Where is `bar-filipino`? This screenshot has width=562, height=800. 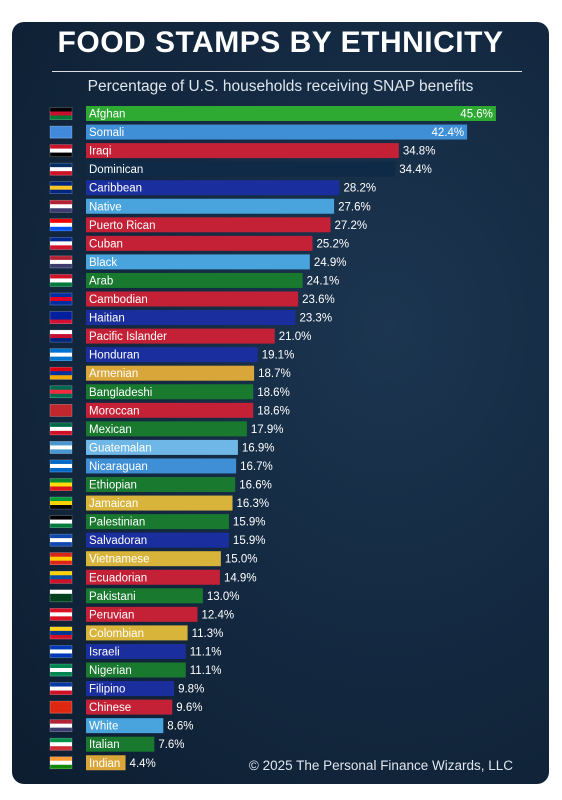
bar-filipino is located at coordinates (130, 689).